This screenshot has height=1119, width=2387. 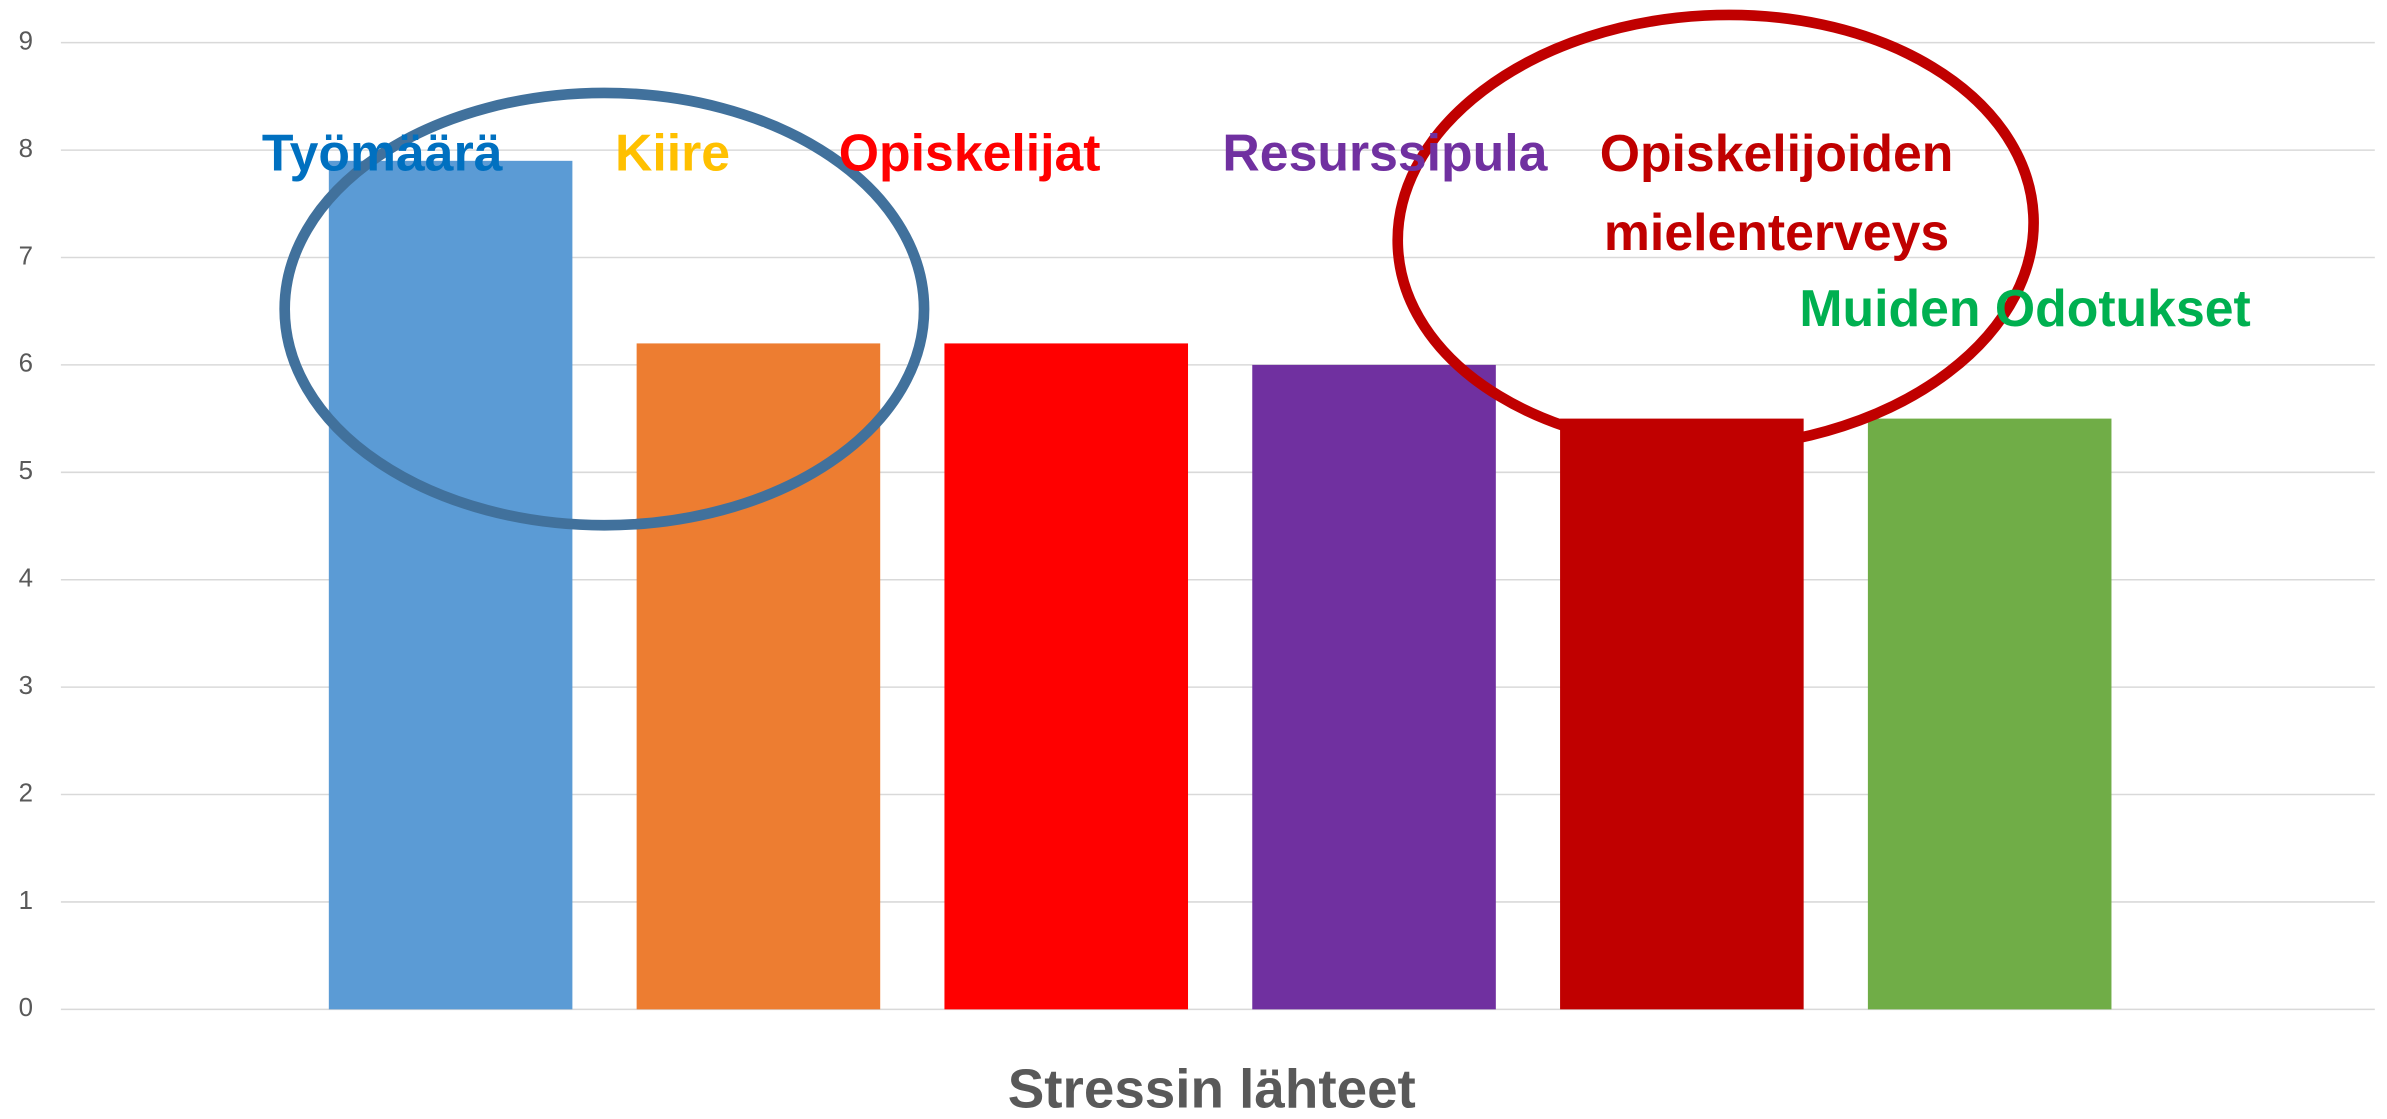 What do you see at coordinates (26, 686) in the screenshot?
I see `y-tick-label: 3` at bounding box center [26, 686].